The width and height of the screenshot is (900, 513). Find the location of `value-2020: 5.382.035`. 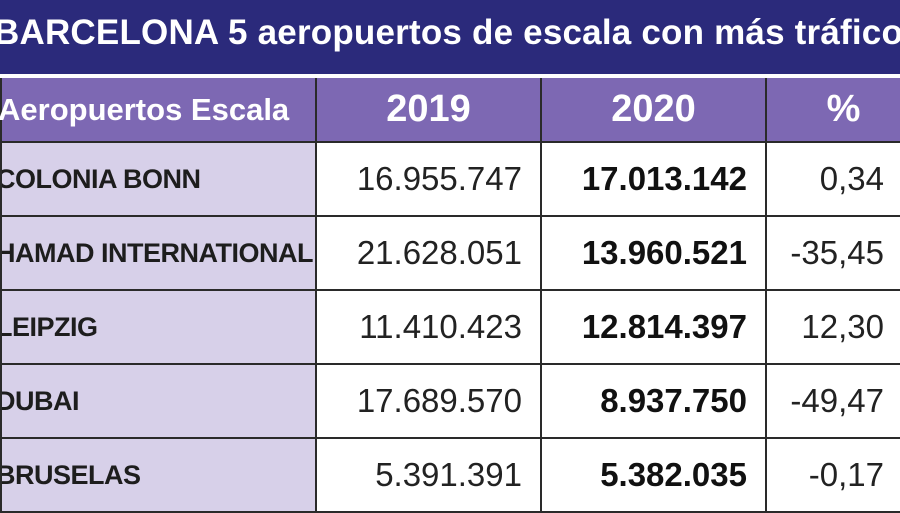

value-2020: 5.382.035 is located at coordinates (653, 475).